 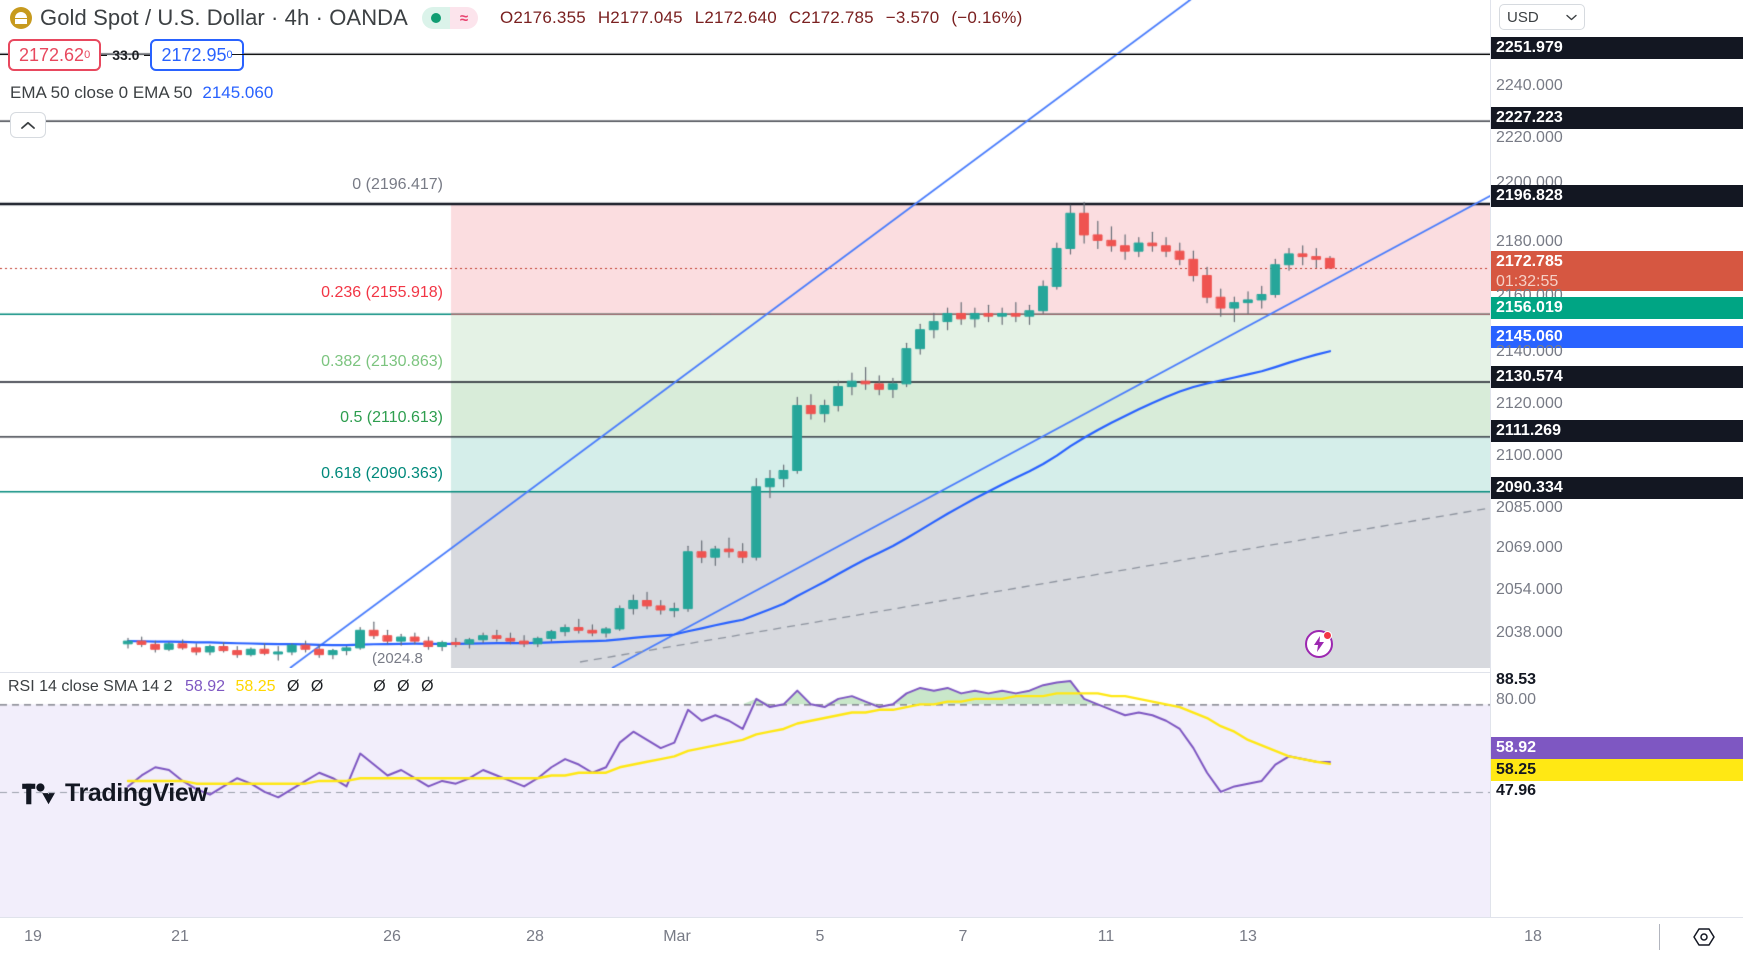 What do you see at coordinates (87, 55) in the screenshot?
I see `bid-price-decimal: 0` at bounding box center [87, 55].